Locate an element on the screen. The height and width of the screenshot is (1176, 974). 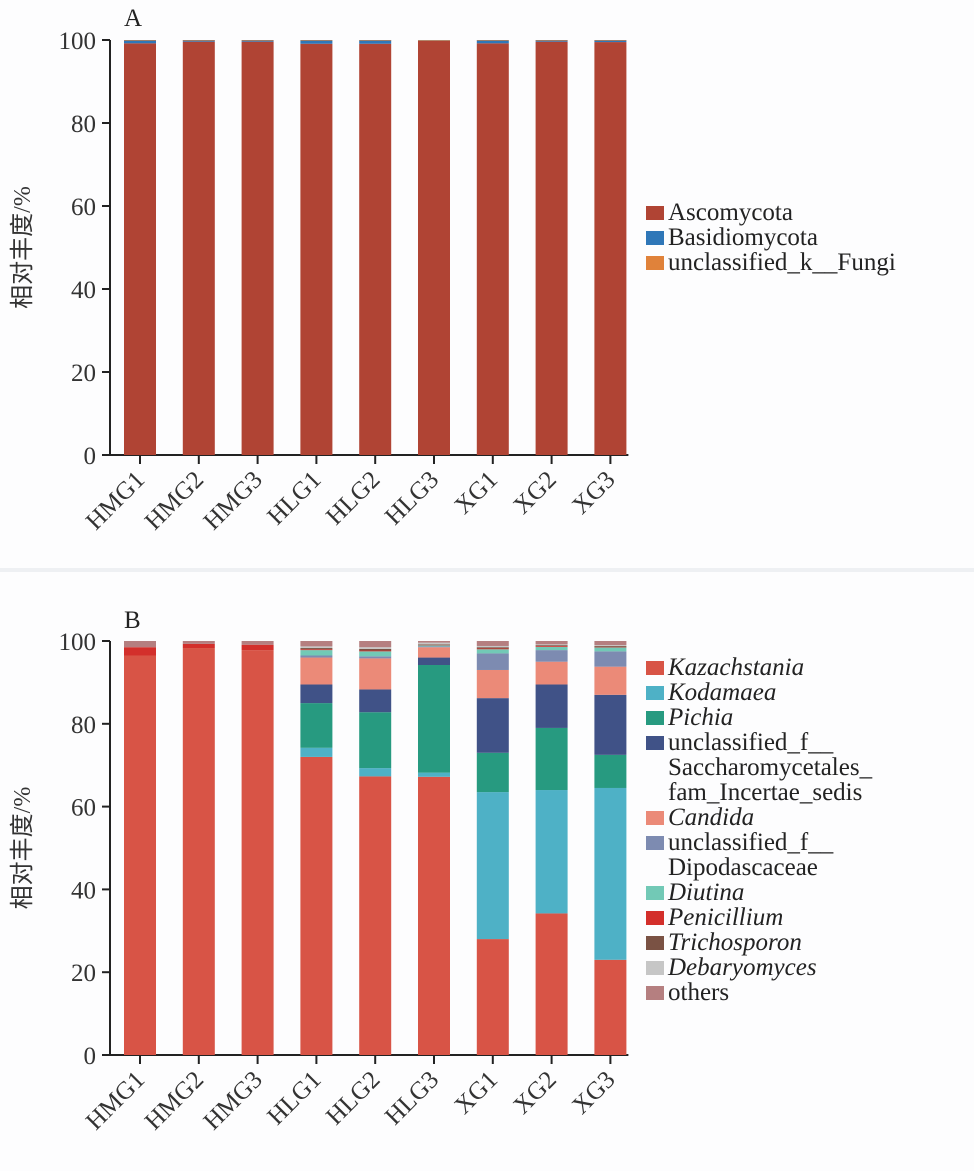
y-tick-label: 0 is located at coordinates (90, 456).